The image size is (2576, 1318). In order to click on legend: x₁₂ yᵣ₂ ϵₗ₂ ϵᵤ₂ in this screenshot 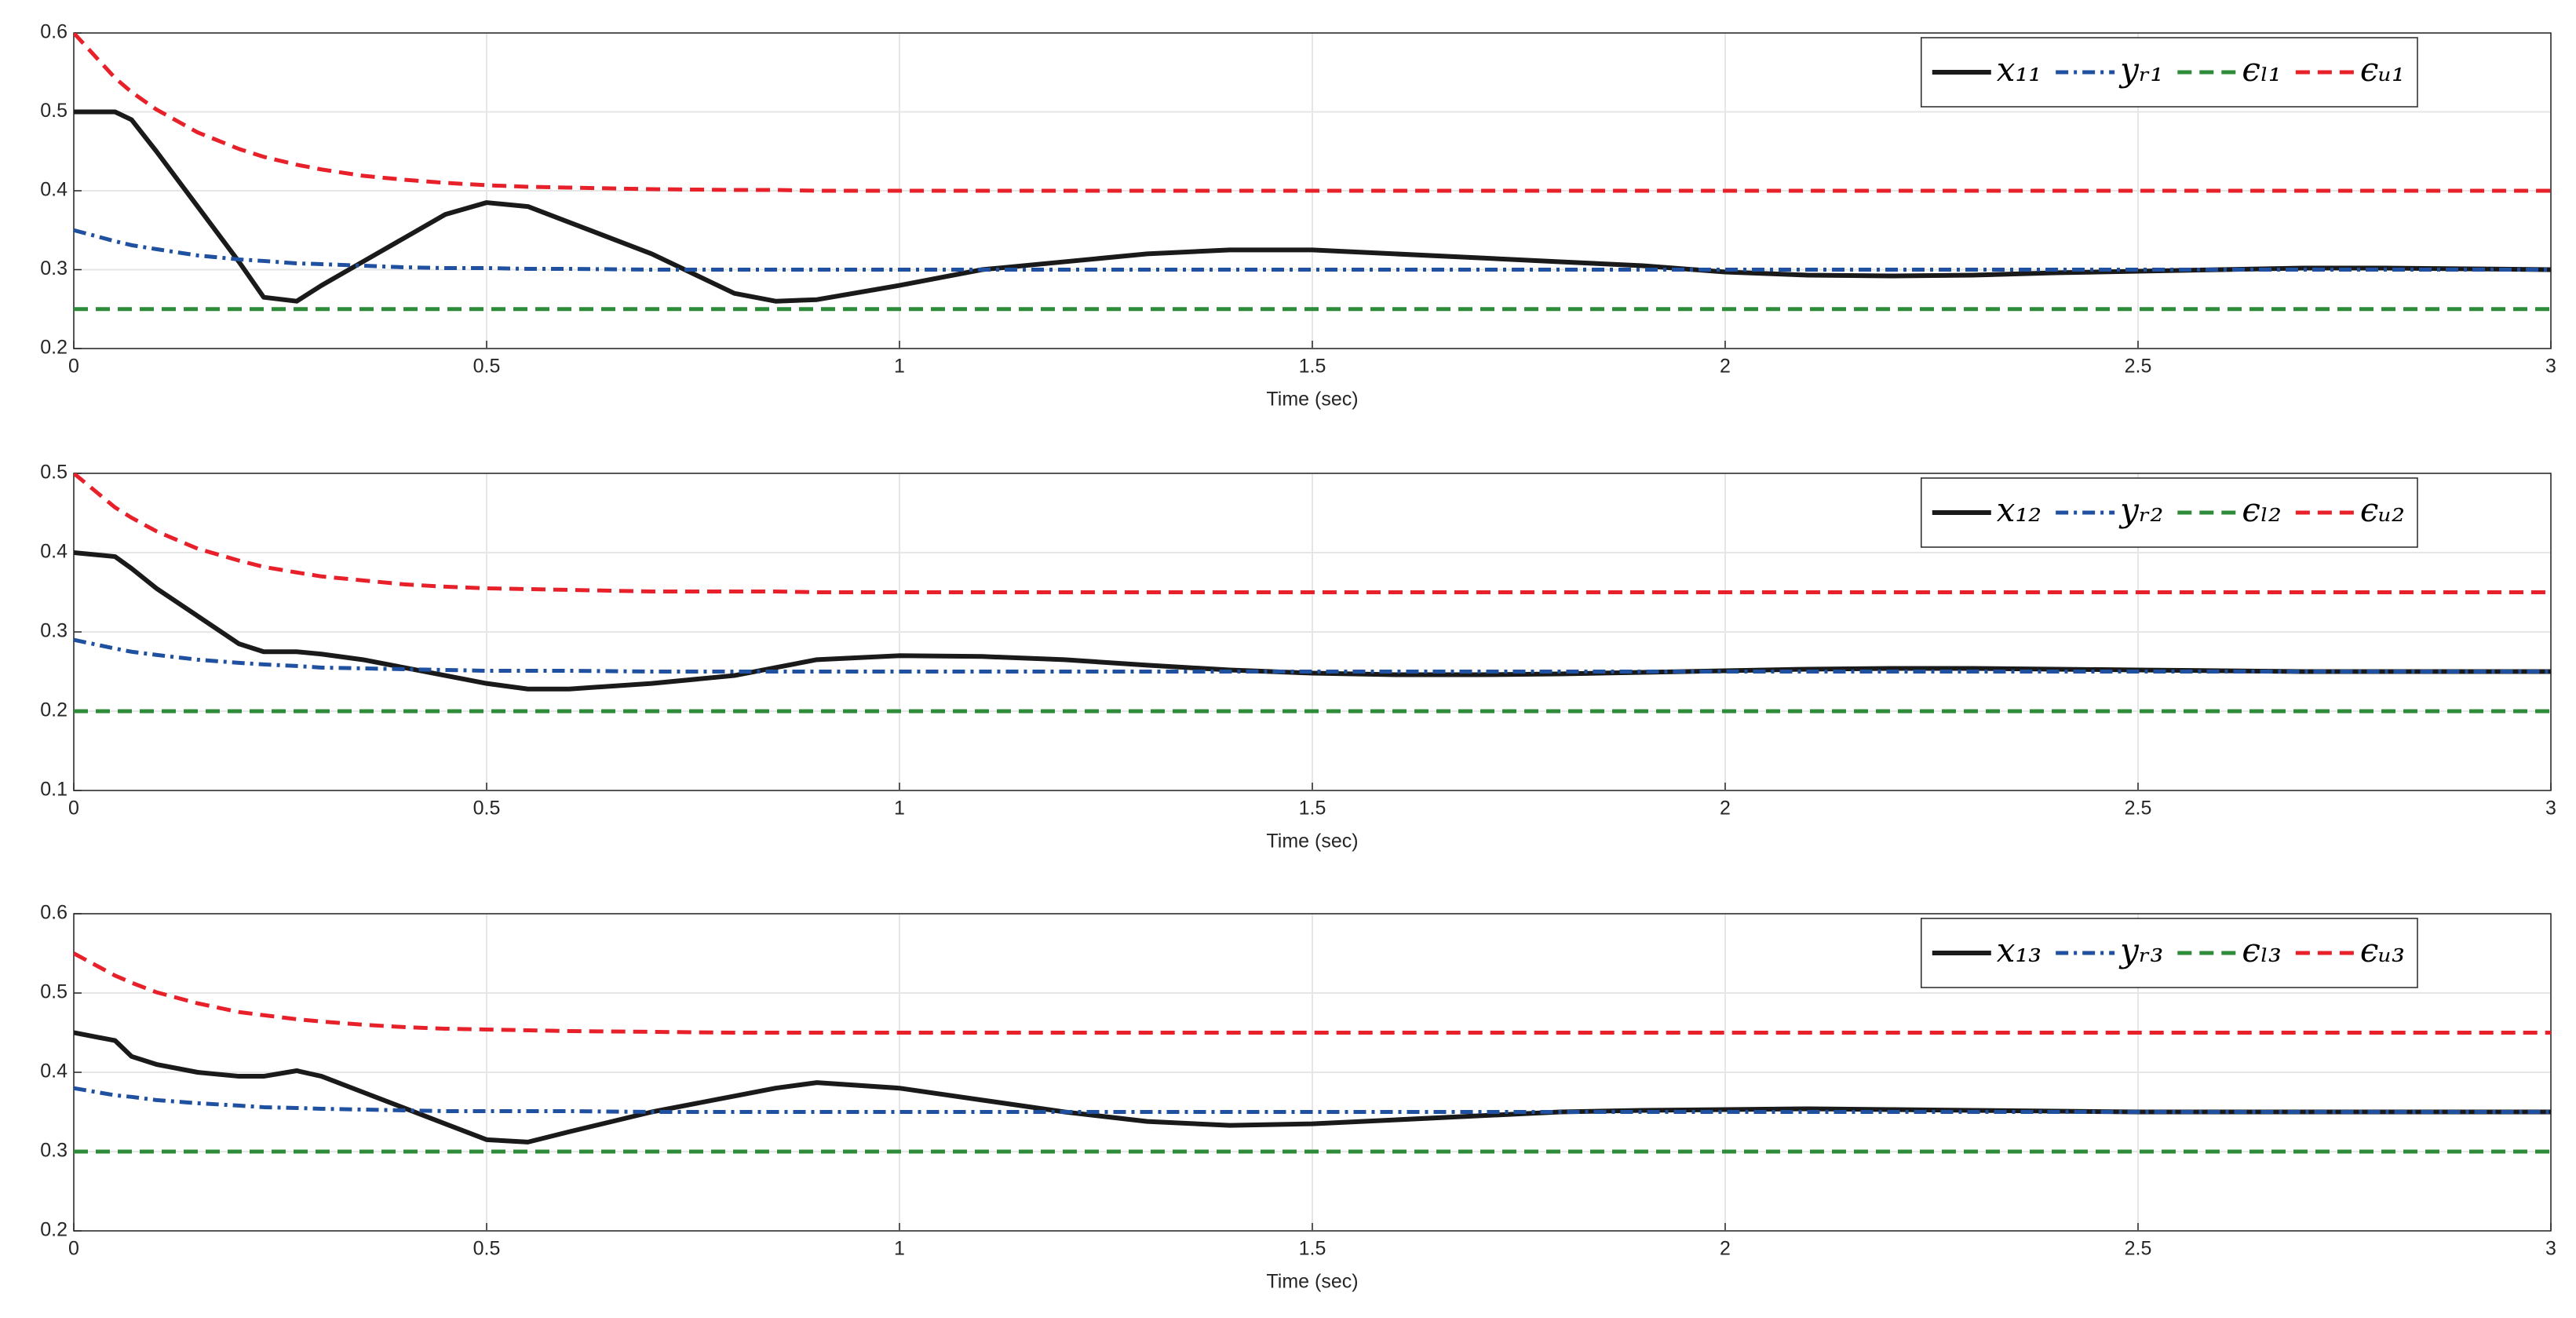, I will do `click(2169, 512)`.